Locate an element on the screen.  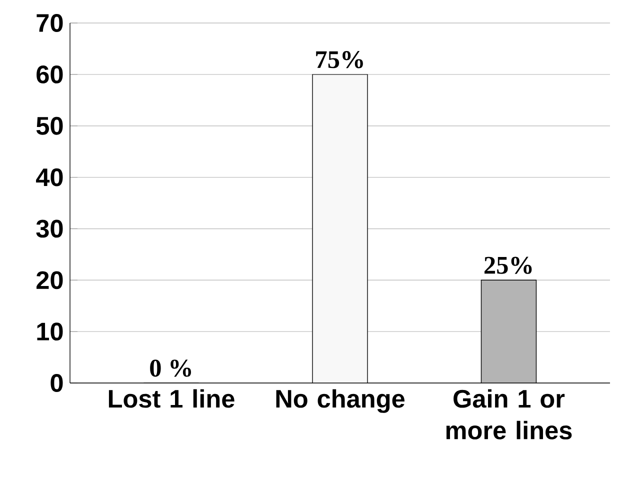
x-tick-label: No change is located at coordinates (340, 401).